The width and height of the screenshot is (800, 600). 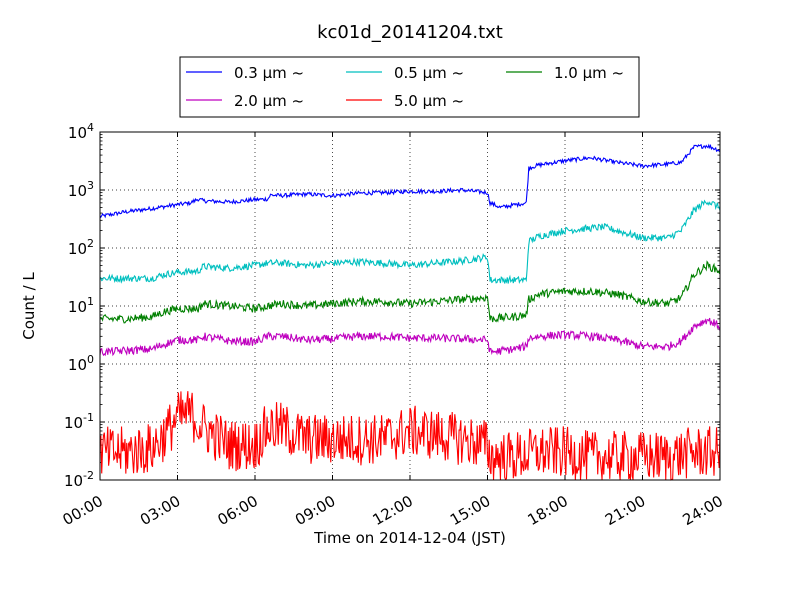 I want to click on legend: 0.3 μm ~ 0.5 μm ~ 1.0 μm ~ 2.0 μm ~ 5.0 μm ~, so click(x=409, y=87).